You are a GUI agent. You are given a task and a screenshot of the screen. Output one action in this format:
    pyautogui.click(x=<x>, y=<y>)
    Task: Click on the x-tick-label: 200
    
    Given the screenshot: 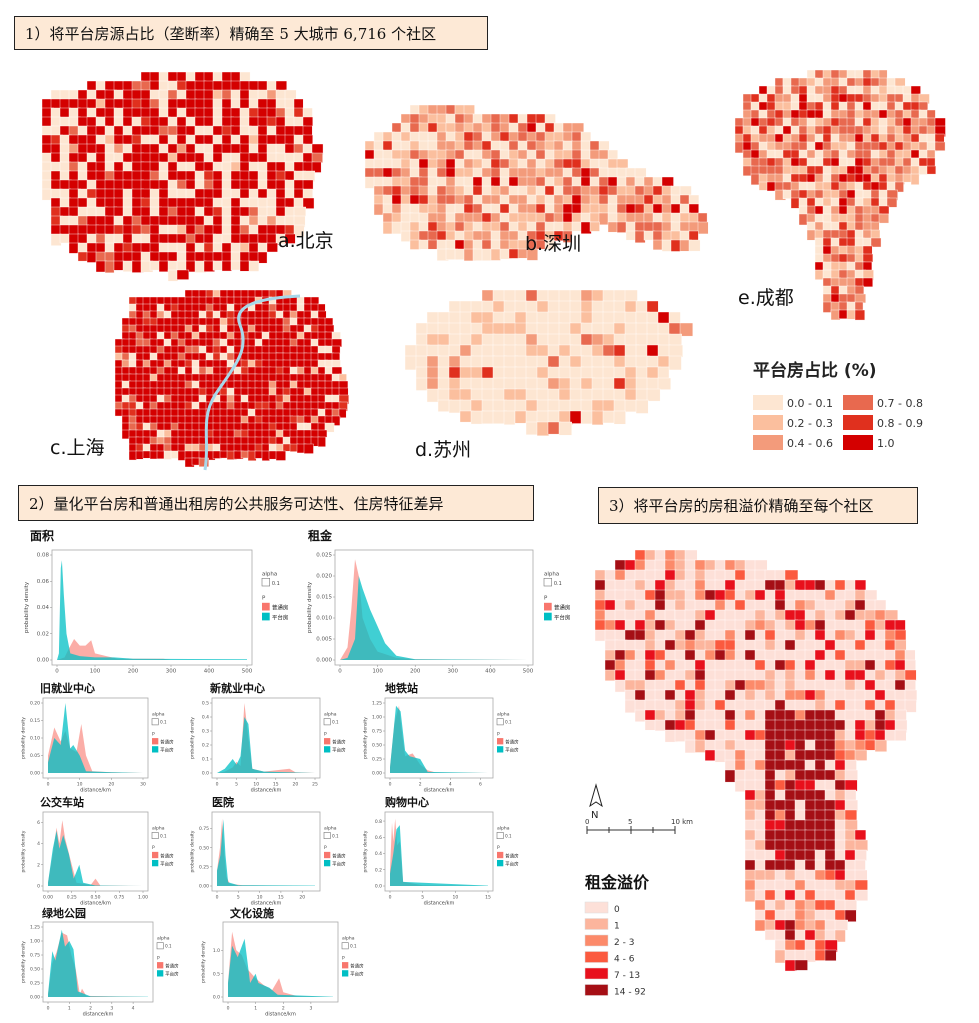 What is the action you would take?
    pyautogui.click(x=133, y=672)
    